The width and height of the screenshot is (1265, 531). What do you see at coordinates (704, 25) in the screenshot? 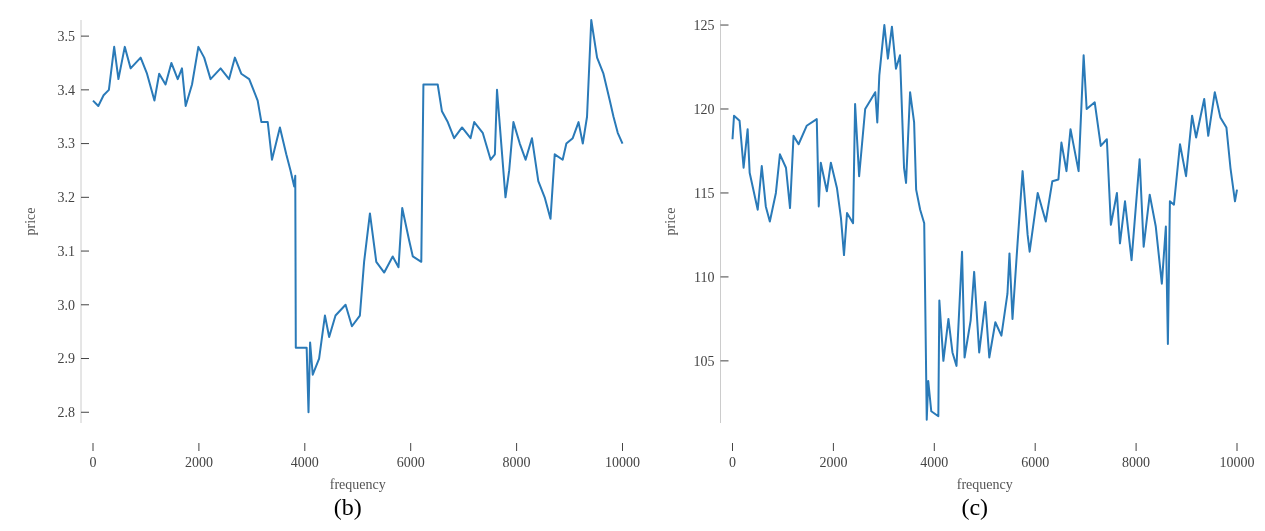
I see `y-tick-label: 125` at bounding box center [704, 25].